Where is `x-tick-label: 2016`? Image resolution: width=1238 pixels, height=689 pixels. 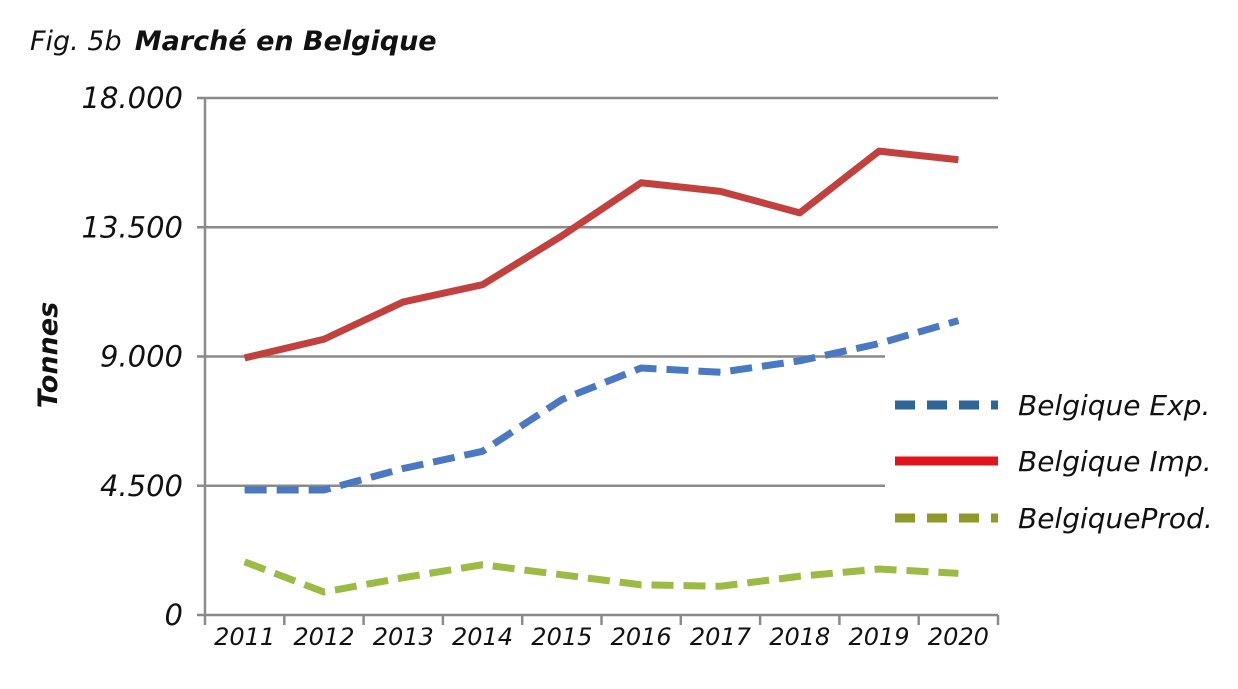 x-tick-label: 2016 is located at coordinates (641, 637).